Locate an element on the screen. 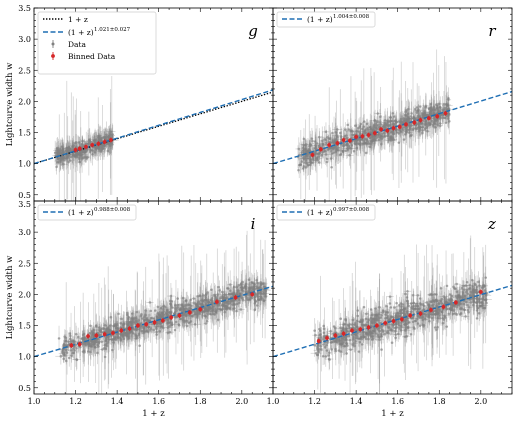 This screenshot has width=520, height=421. y-tick-label: 2.5 is located at coordinates (24, 70).